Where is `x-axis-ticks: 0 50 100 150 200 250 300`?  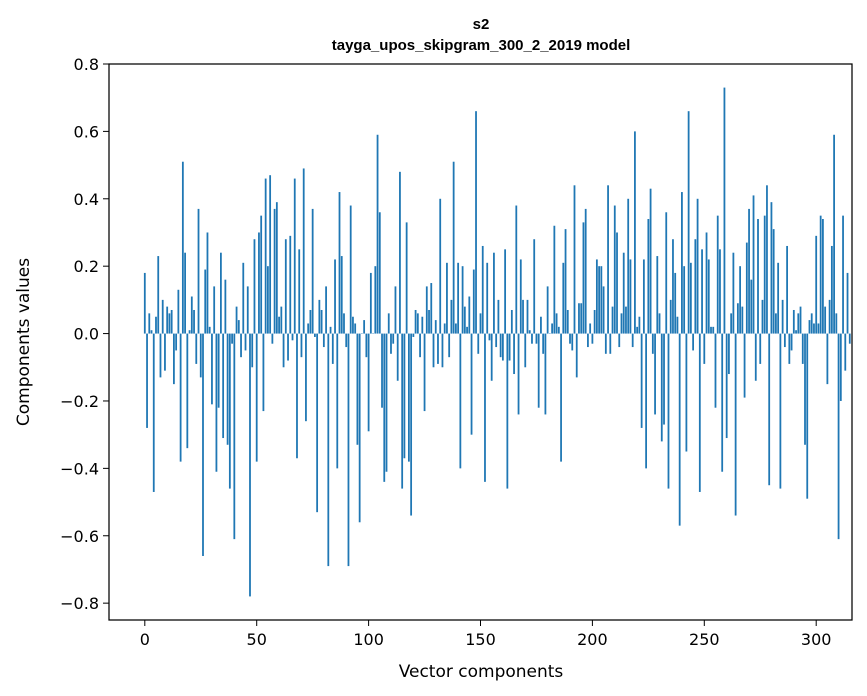 x-axis-ticks: 0 50 100 150 200 250 300 is located at coordinates (486, 634).